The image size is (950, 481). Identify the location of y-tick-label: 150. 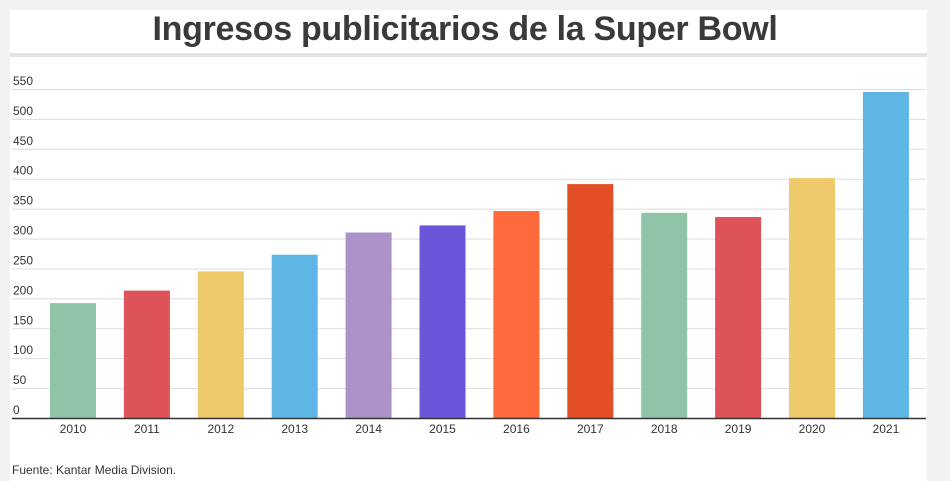
(23, 320).